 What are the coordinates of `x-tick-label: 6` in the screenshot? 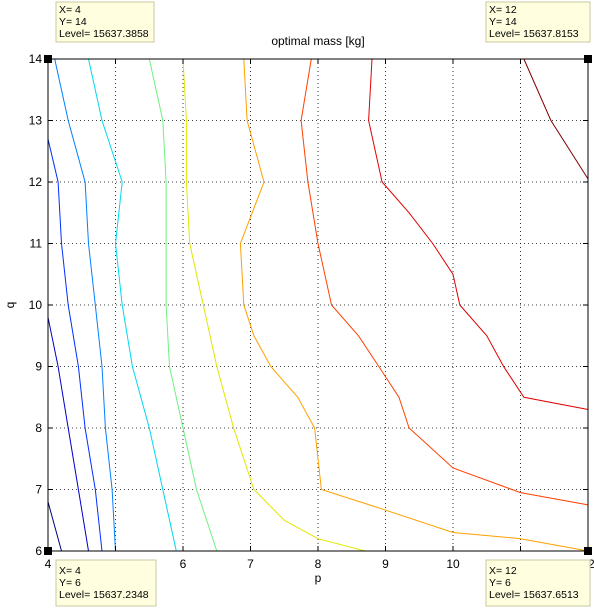 It's located at (183, 564).